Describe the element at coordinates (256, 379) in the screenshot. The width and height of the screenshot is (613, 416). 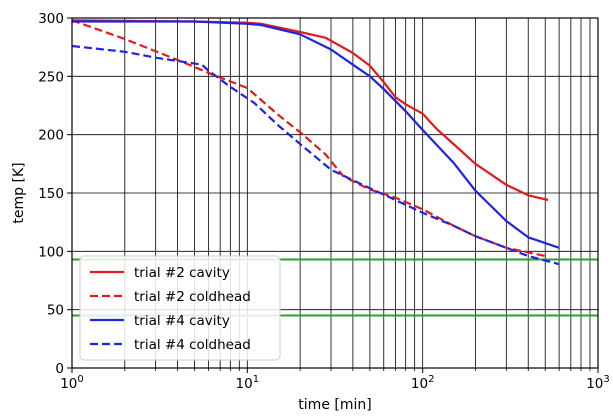
I see `x-tick-exponent: 1` at that location.